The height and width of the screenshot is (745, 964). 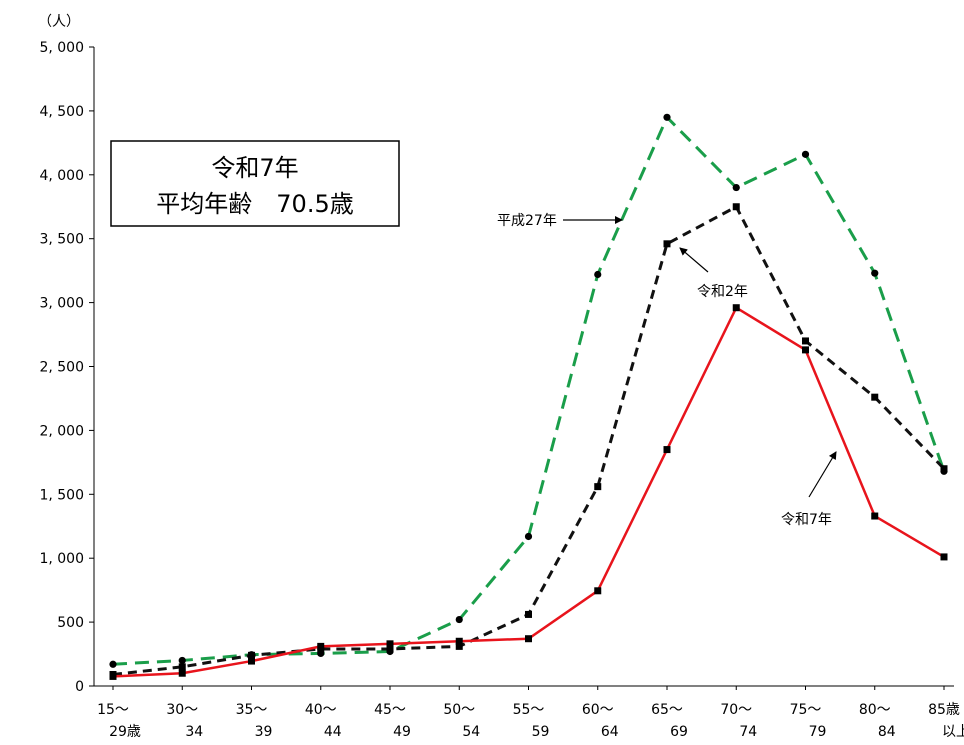 What do you see at coordinates (59, 22) in the screenshot?
I see `y-unit-label: （人）` at bounding box center [59, 22].